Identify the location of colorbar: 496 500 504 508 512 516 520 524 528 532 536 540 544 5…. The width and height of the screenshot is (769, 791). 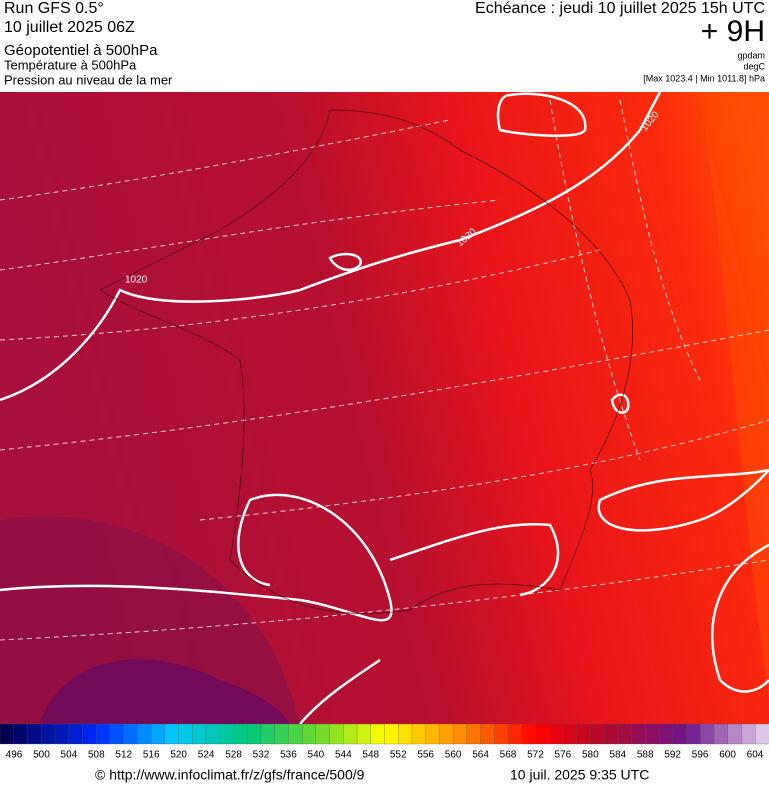
(384, 742).